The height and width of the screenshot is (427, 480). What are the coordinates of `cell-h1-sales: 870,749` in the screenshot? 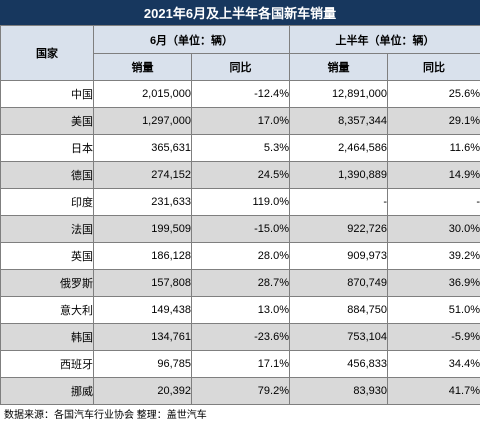 It's located at (338, 283).